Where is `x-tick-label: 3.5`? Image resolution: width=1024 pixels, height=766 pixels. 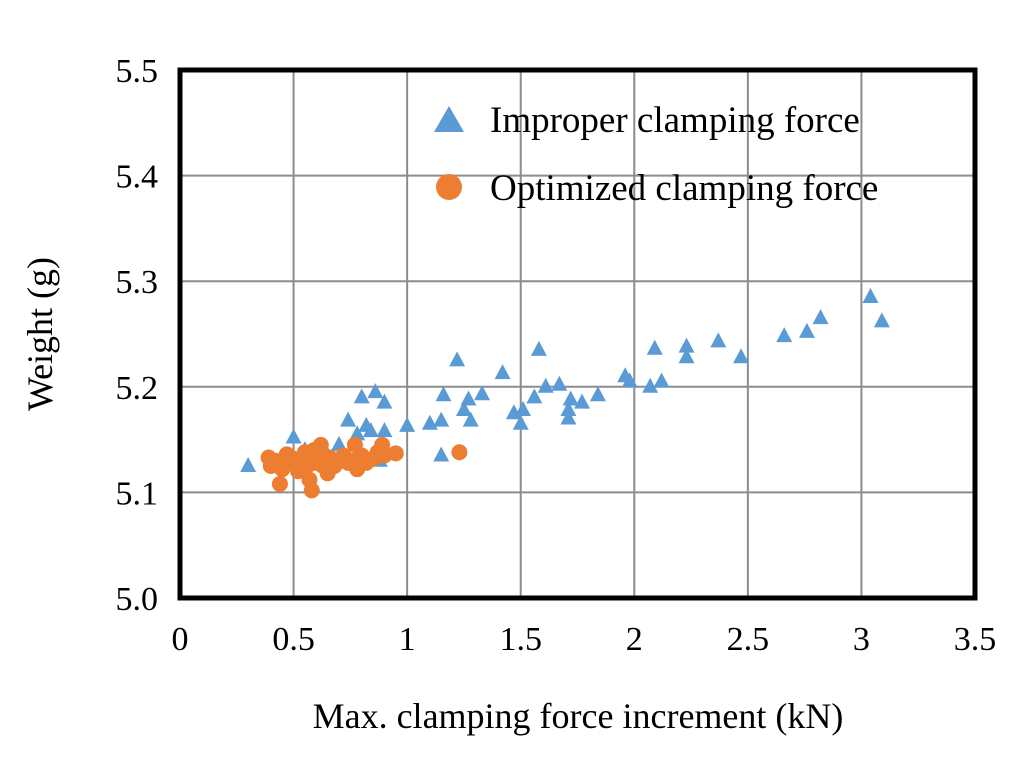 x-tick-label: 3.5 is located at coordinates (975, 639).